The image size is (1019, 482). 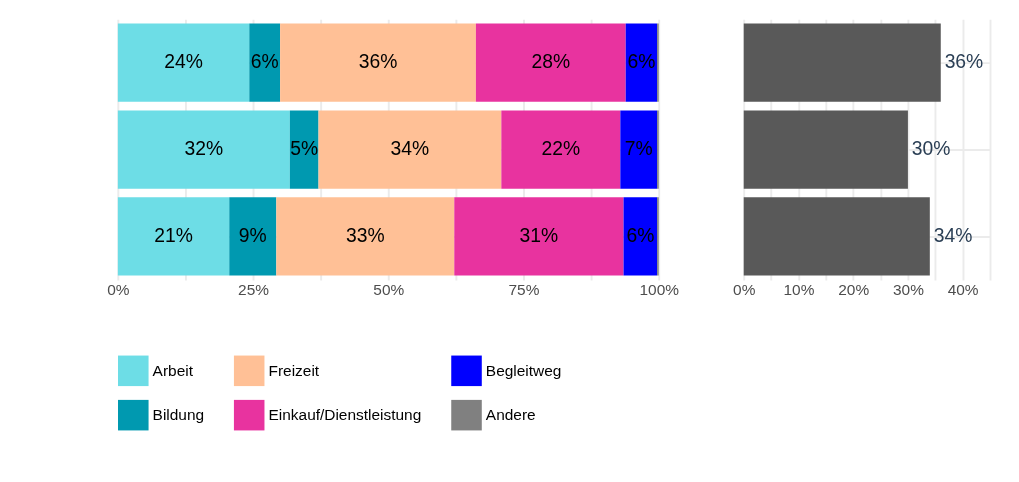 I want to click on legend-label: Bildung, so click(x=178, y=414).